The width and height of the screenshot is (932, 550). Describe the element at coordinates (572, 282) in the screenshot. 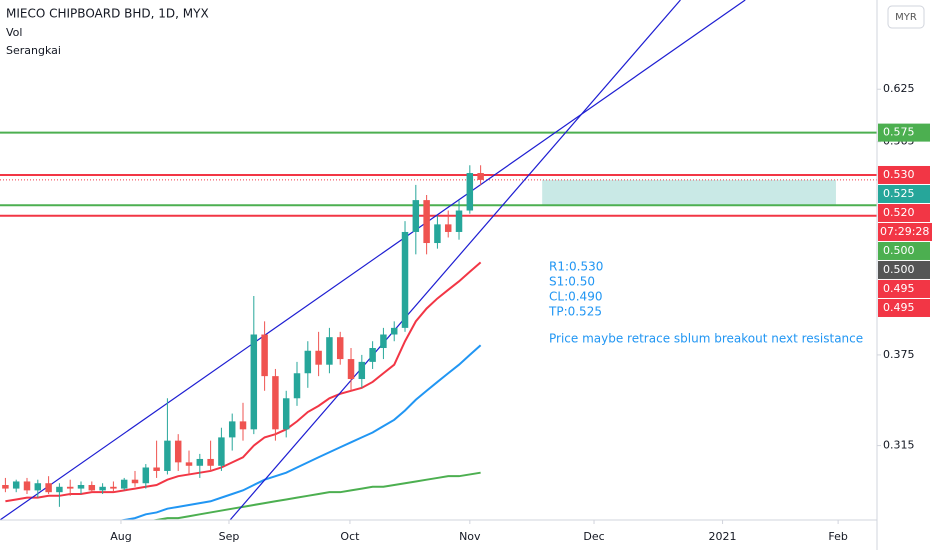

I see `annotation: S1:0.50` at that location.